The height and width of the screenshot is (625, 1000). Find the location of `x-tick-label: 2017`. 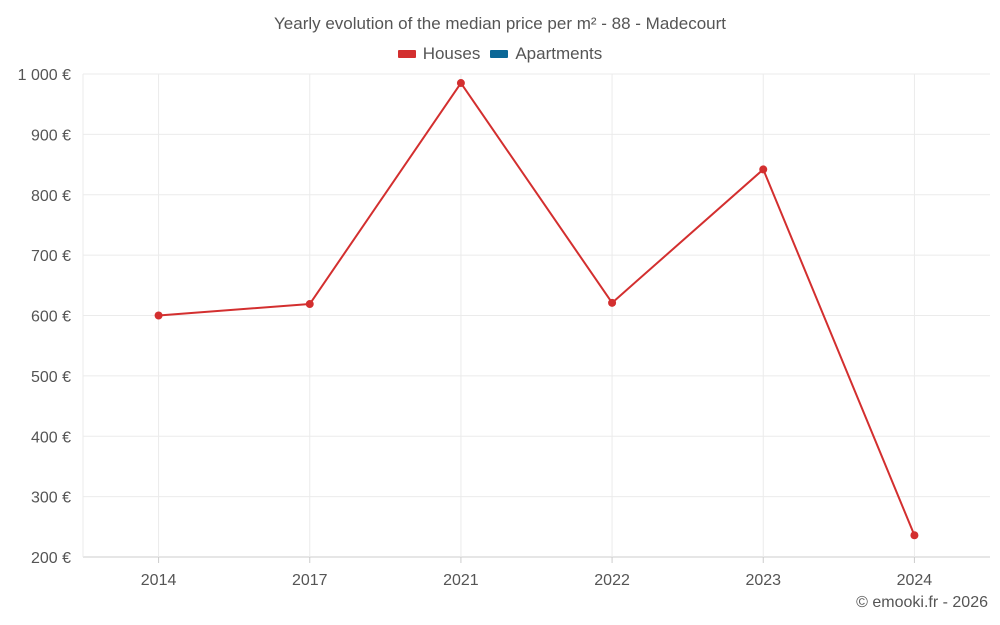

x-tick-label: 2017 is located at coordinates (310, 580).